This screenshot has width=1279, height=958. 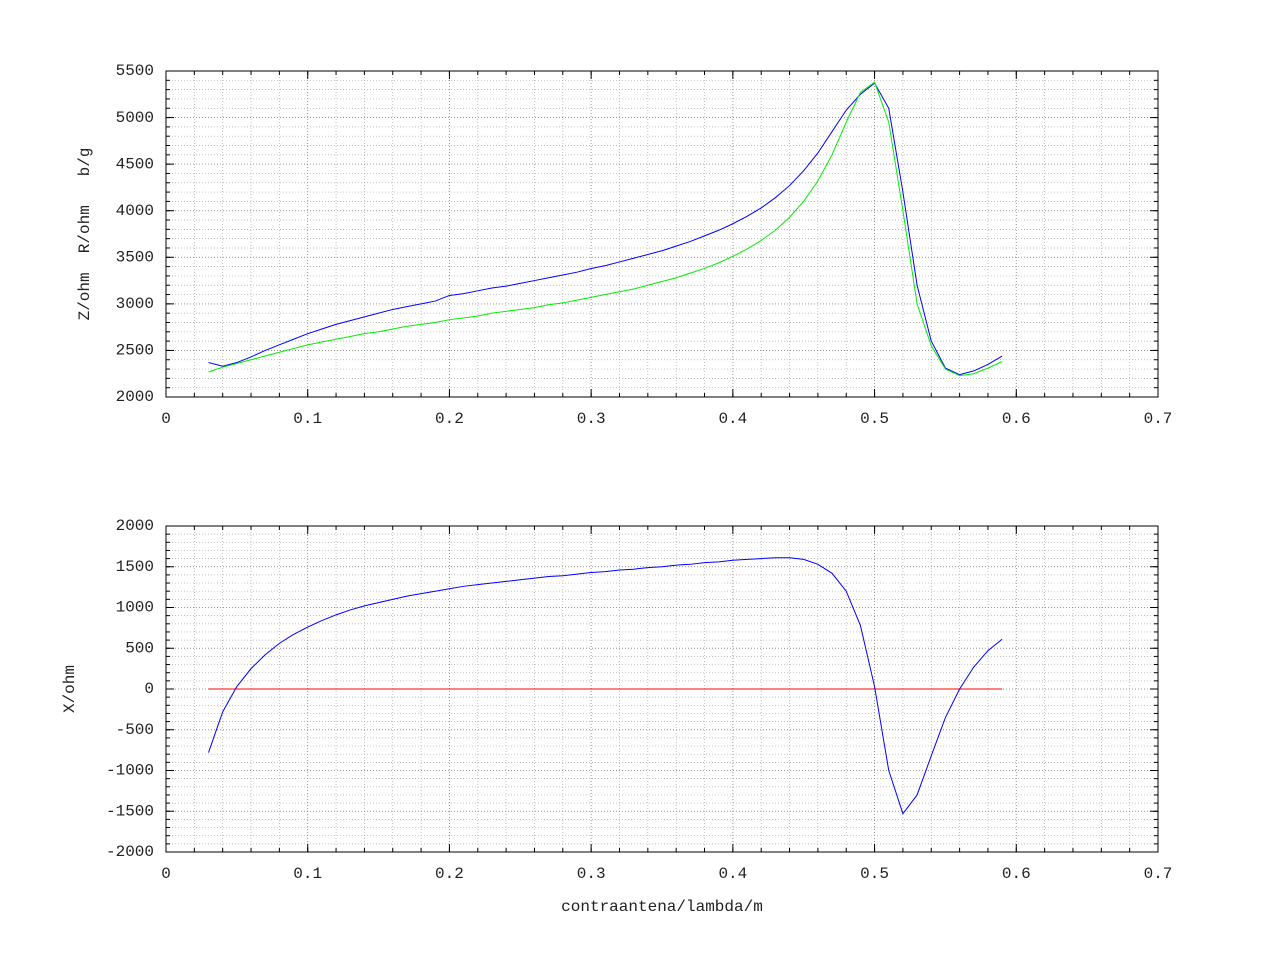 I want to click on y-tick-label: 1000, so click(x=135, y=608).